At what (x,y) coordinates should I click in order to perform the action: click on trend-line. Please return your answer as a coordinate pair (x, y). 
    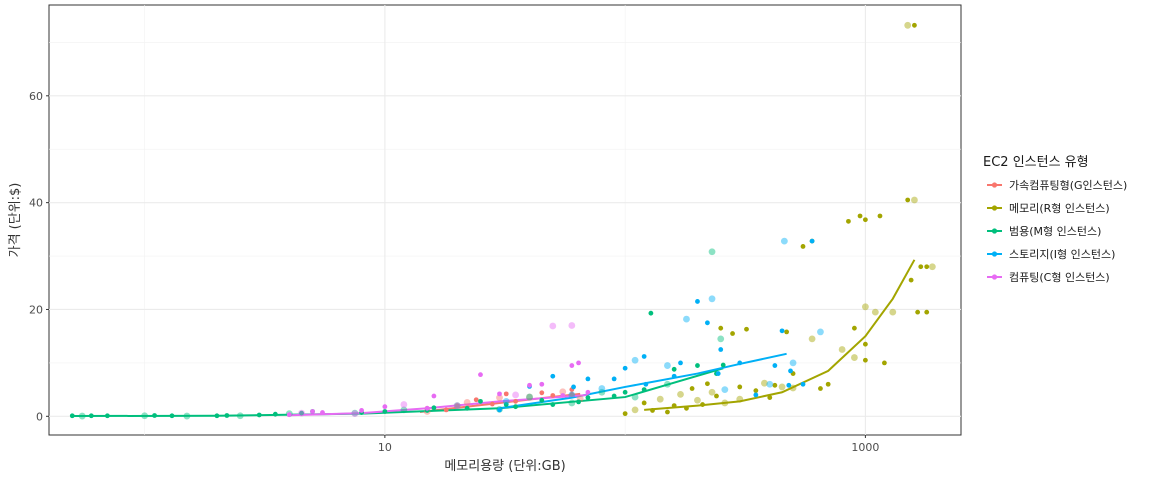
    Looking at the image, I should click on (398, 392).